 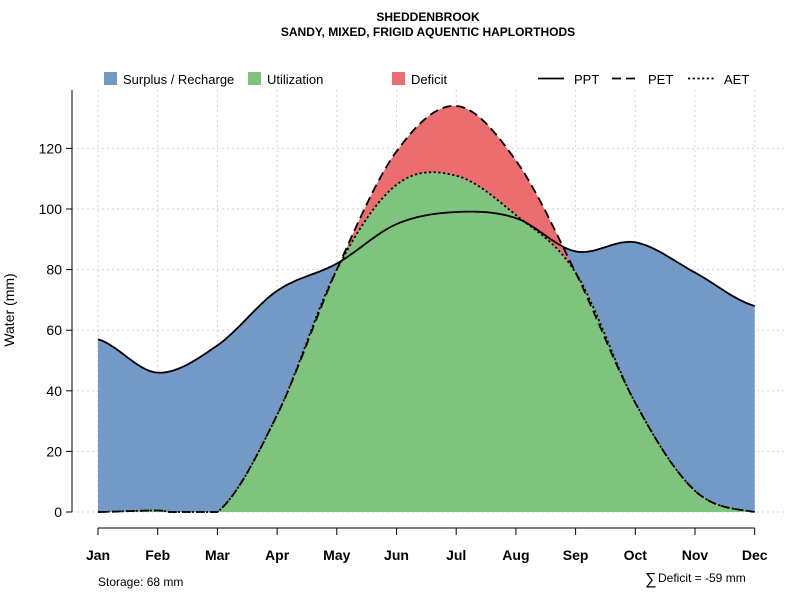 I want to click on x-tick-label-aug: Aug, so click(x=515, y=555).